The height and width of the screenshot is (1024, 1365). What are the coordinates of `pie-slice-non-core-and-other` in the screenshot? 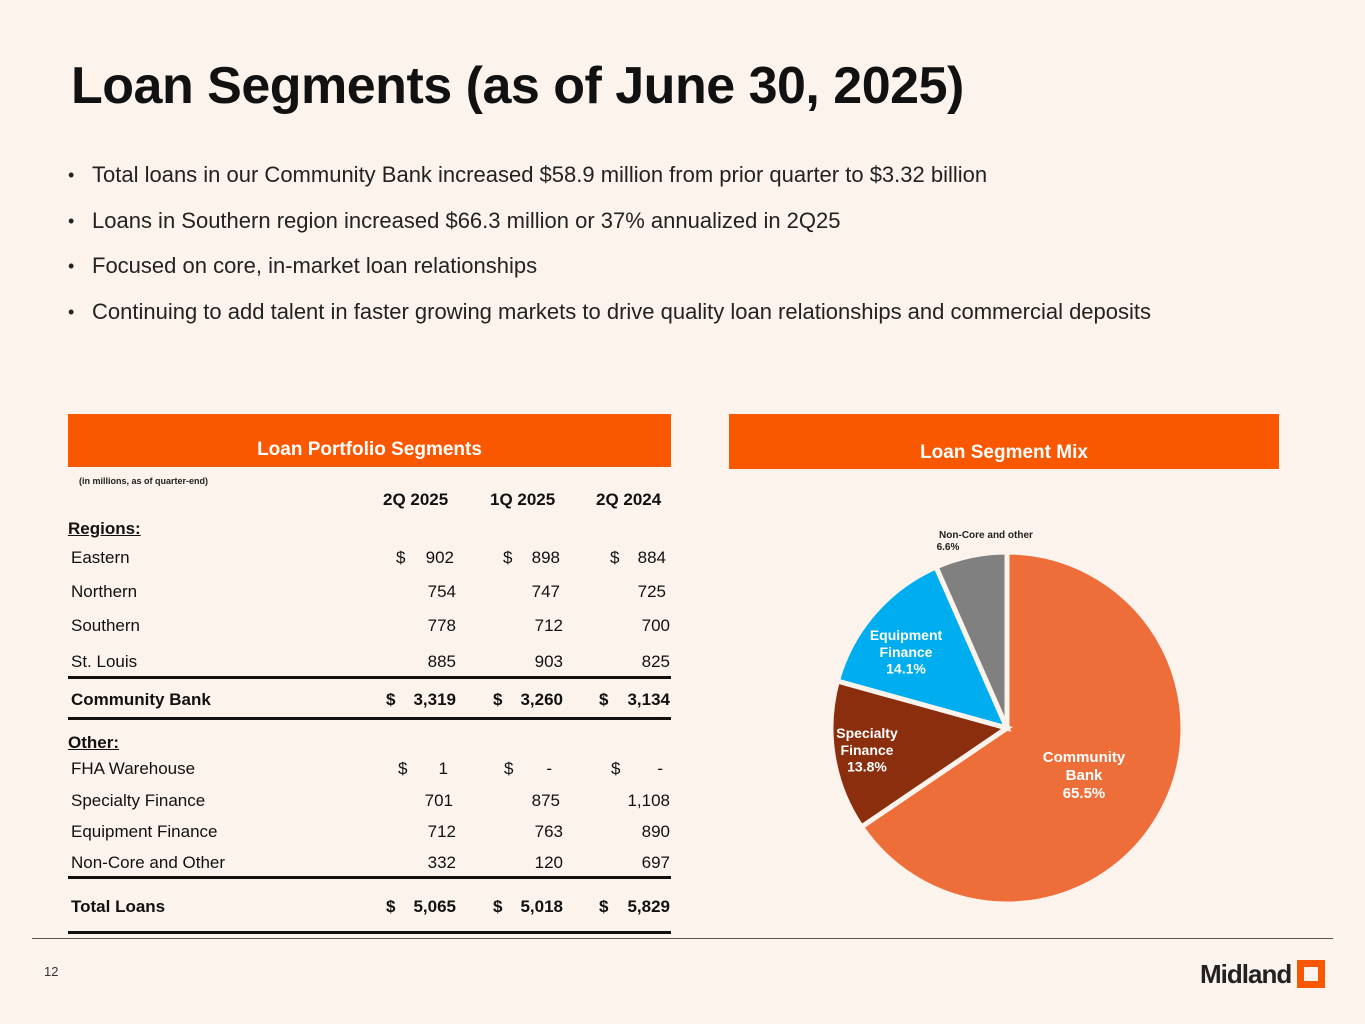 It's located at (971, 639).